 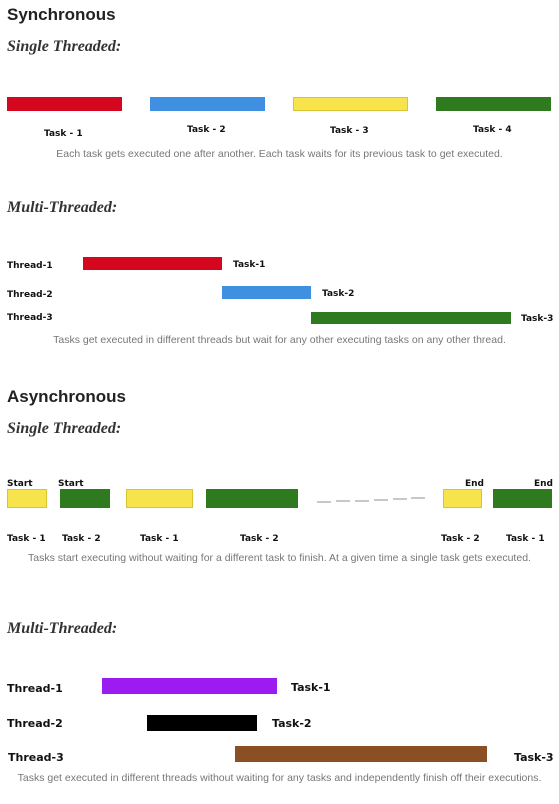 I want to click on async-thread-2-bar, so click(x=202, y=723).